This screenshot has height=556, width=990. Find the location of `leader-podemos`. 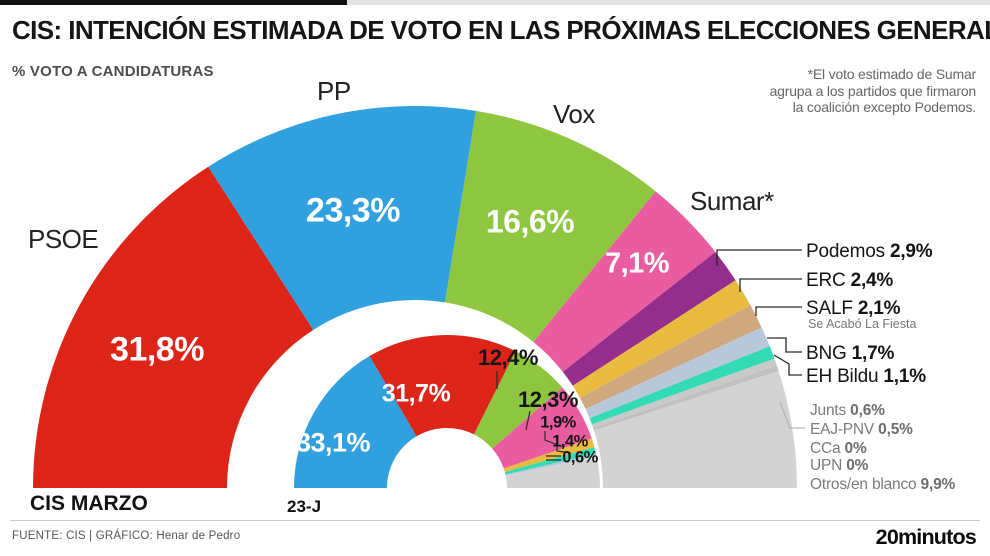

leader-podemos is located at coordinates (759, 257).